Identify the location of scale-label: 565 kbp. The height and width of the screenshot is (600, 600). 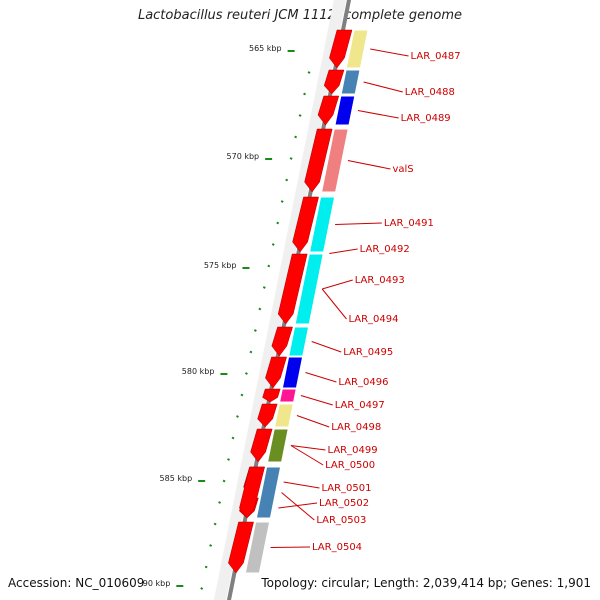
(265, 48).